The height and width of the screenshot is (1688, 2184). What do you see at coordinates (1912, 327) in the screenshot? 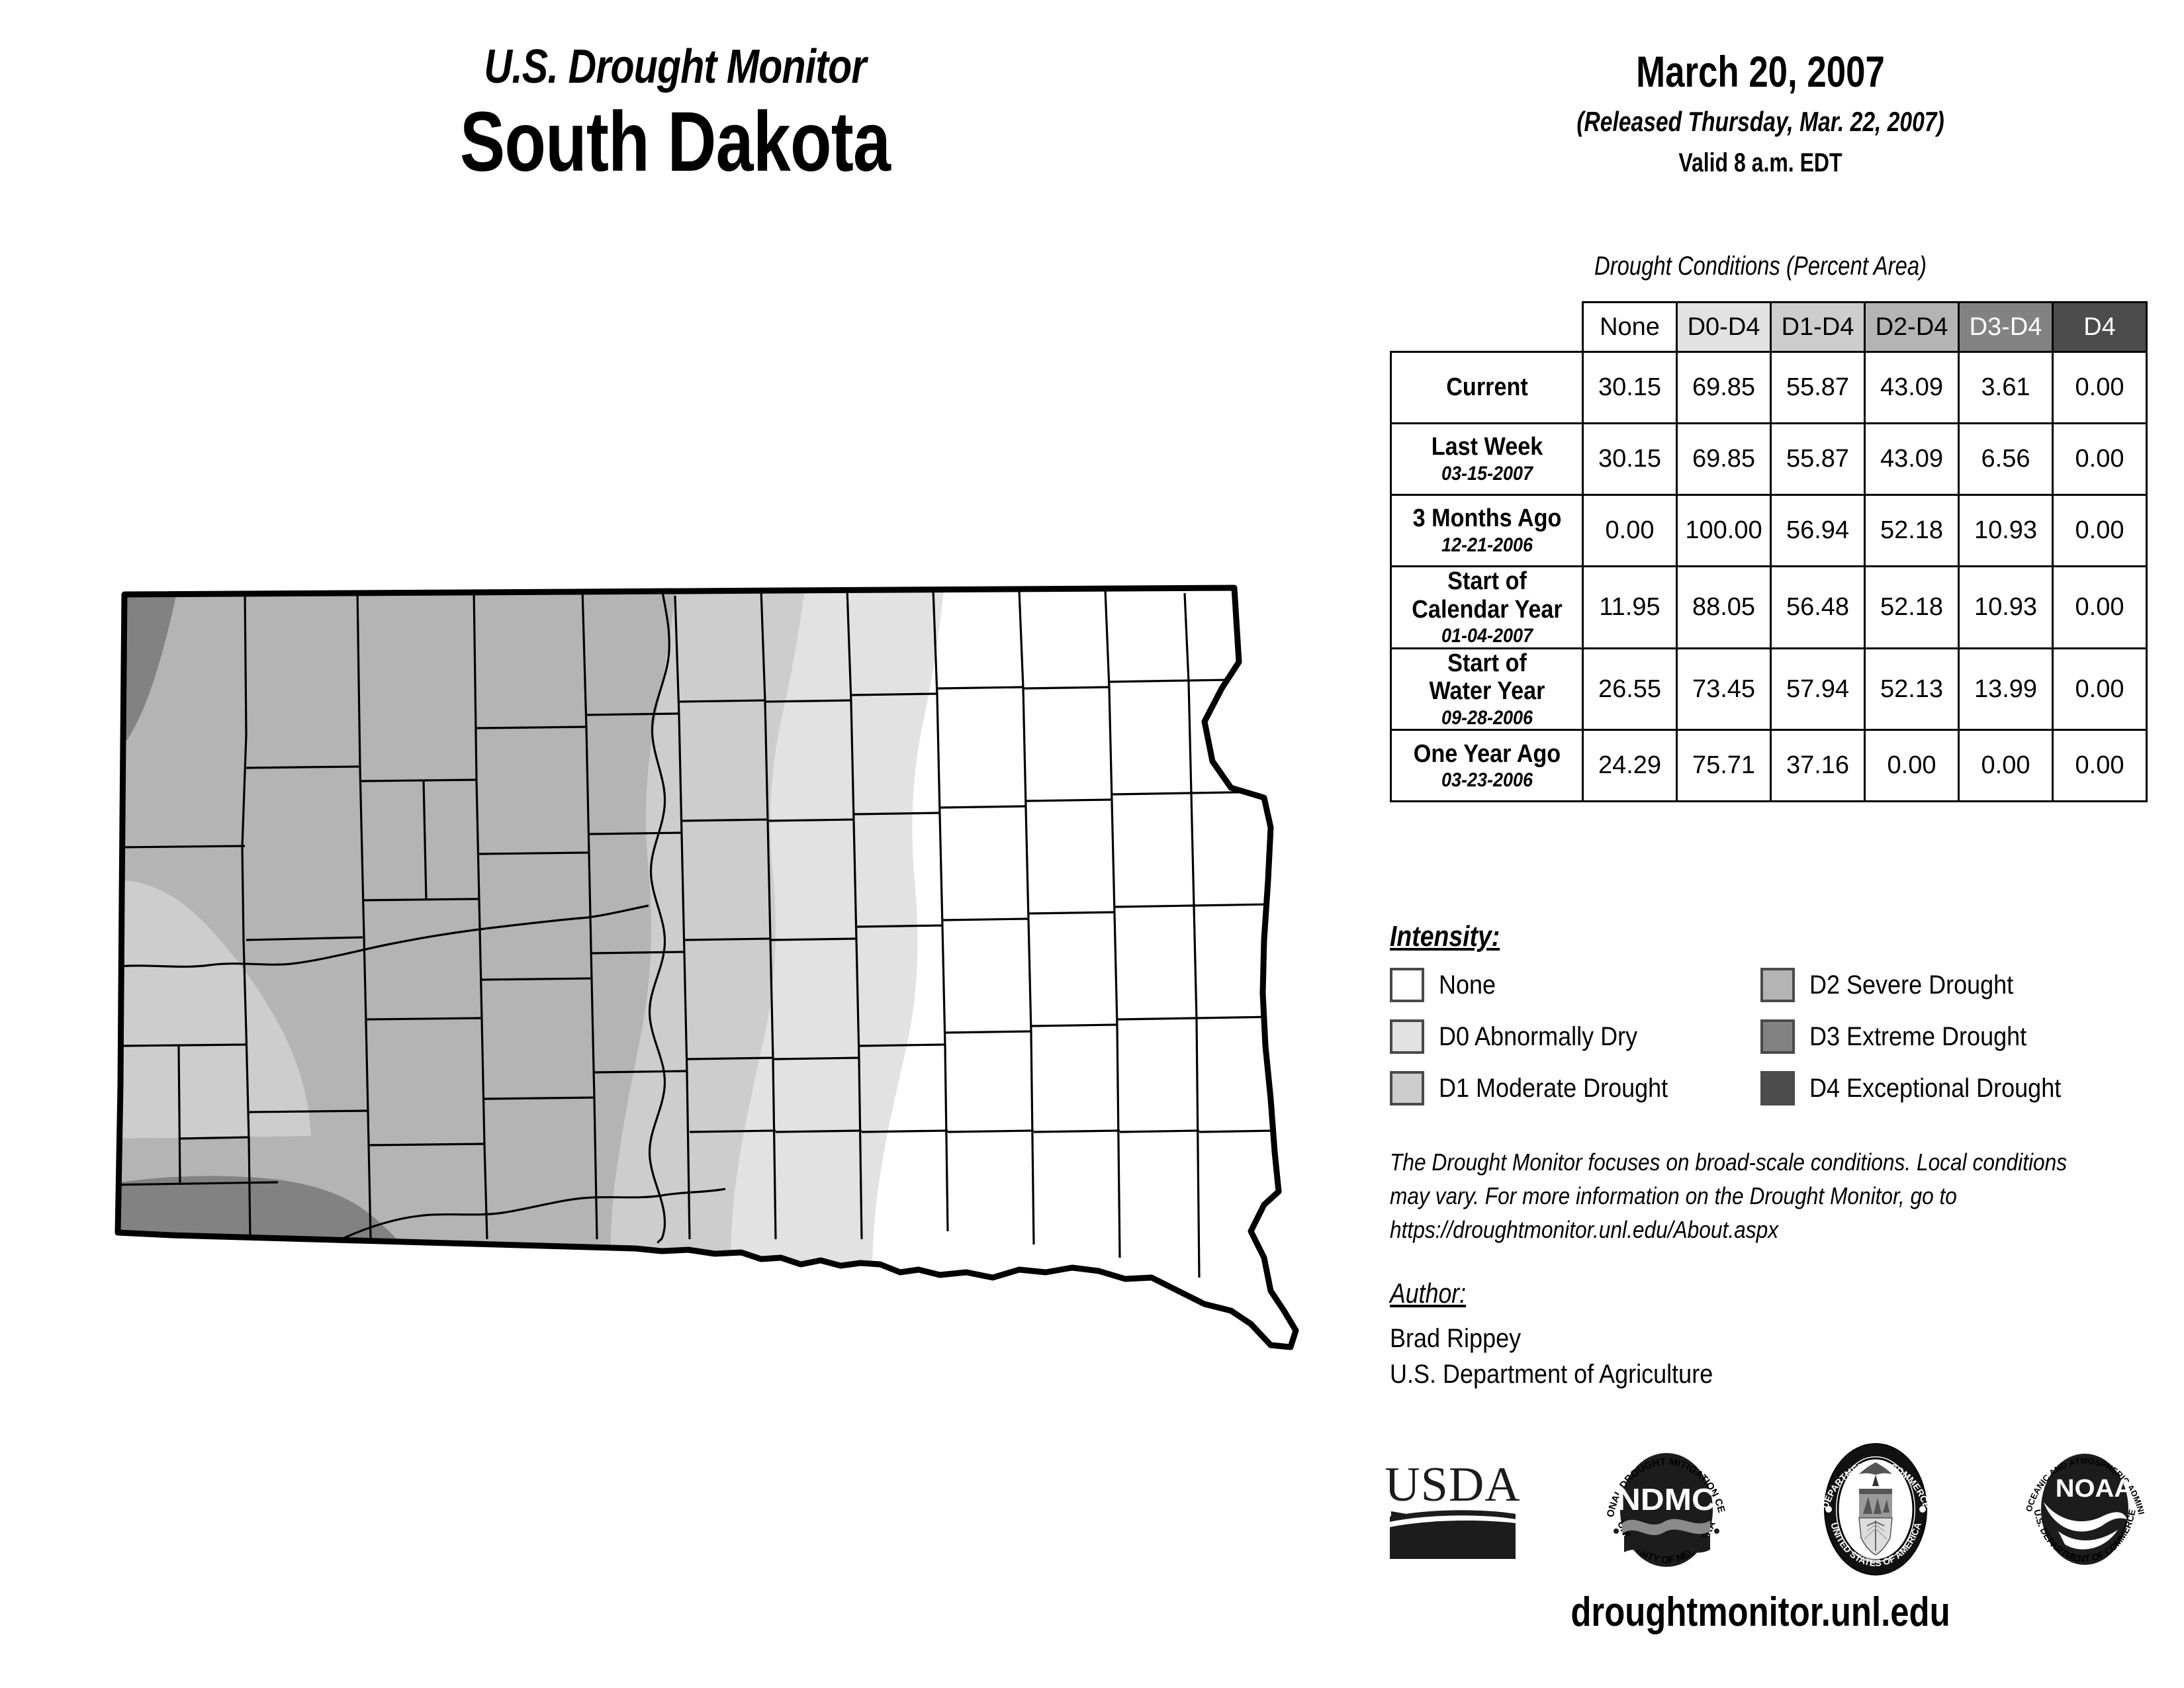
I see `col-header-d2d4: D2-D4` at bounding box center [1912, 327].